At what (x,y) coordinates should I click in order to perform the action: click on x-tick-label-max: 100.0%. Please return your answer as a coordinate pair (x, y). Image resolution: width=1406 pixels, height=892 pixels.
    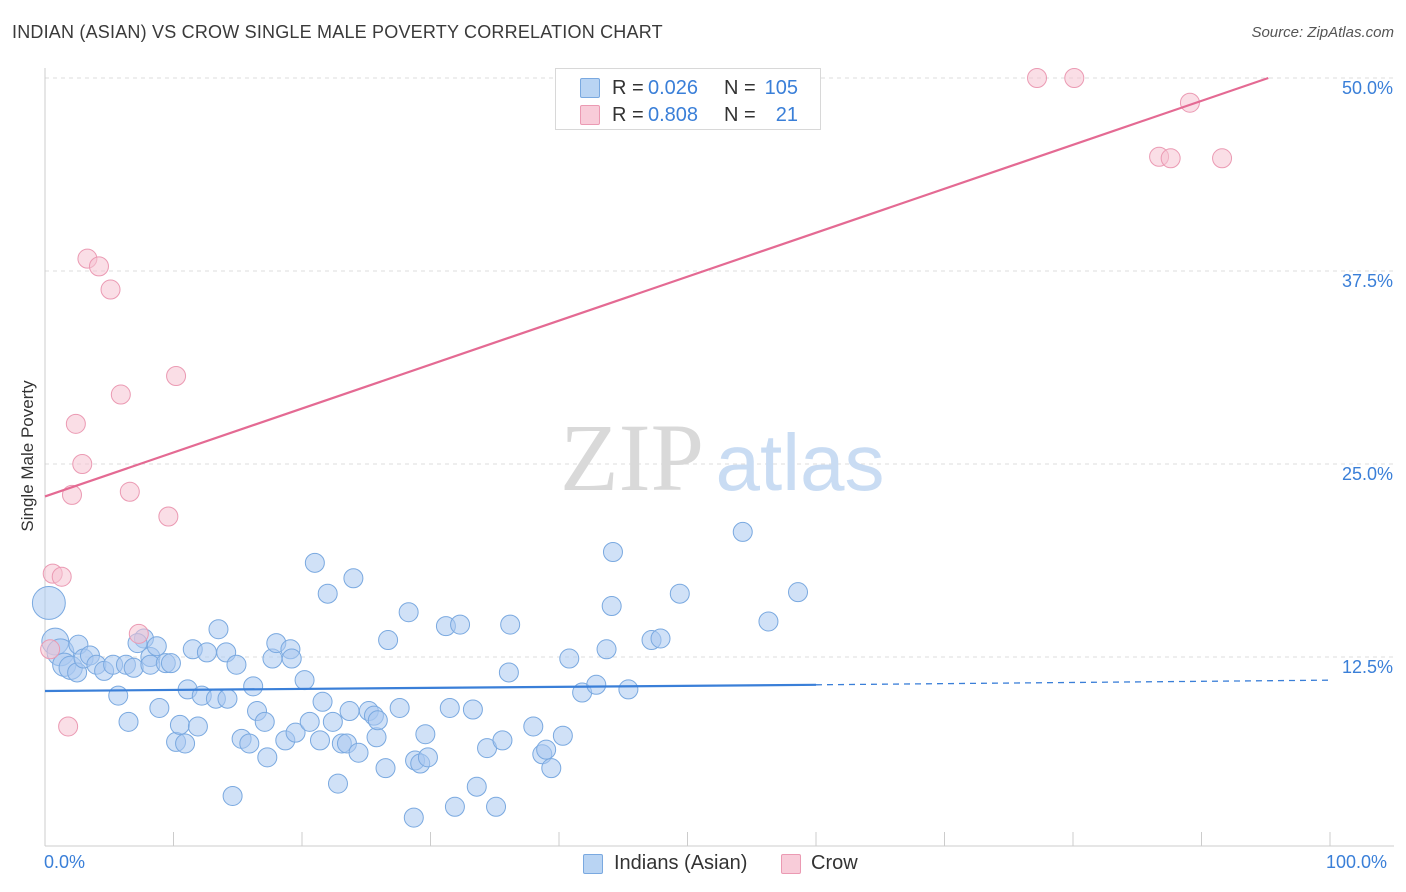
    Looking at the image, I should click on (1357, 862).